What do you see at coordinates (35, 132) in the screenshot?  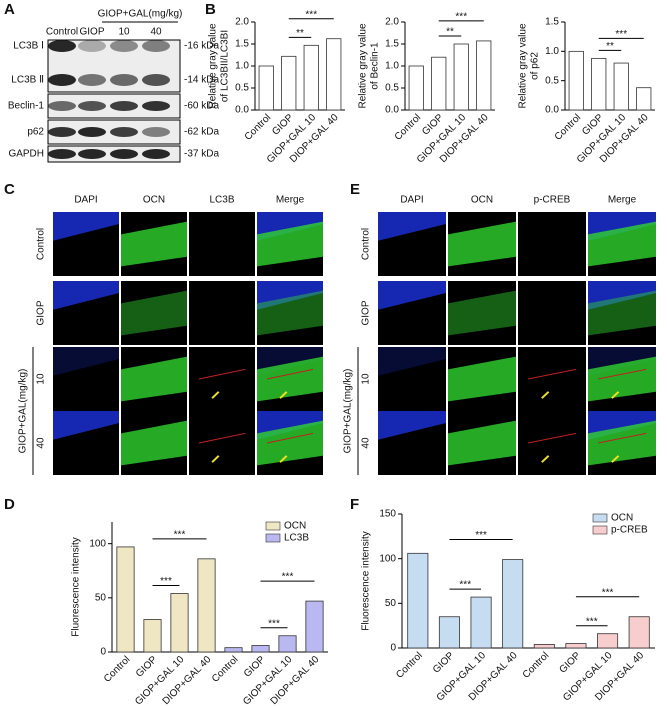 I see `blot-row-label: p62` at bounding box center [35, 132].